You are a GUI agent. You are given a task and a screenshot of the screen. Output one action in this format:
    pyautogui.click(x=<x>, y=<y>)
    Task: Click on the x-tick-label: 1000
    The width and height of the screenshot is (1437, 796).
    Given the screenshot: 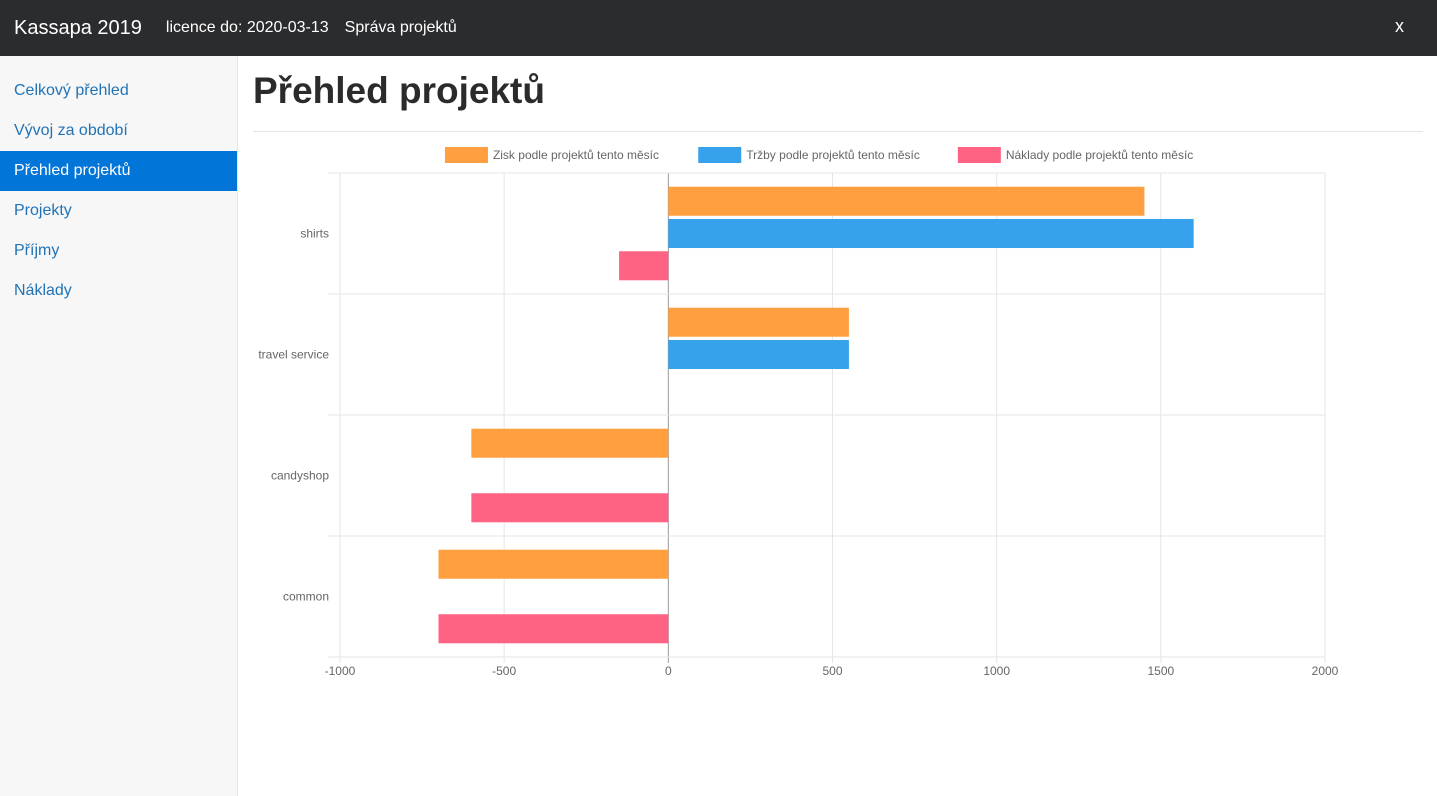 What is the action you would take?
    pyautogui.click(x=996, y=671)
    